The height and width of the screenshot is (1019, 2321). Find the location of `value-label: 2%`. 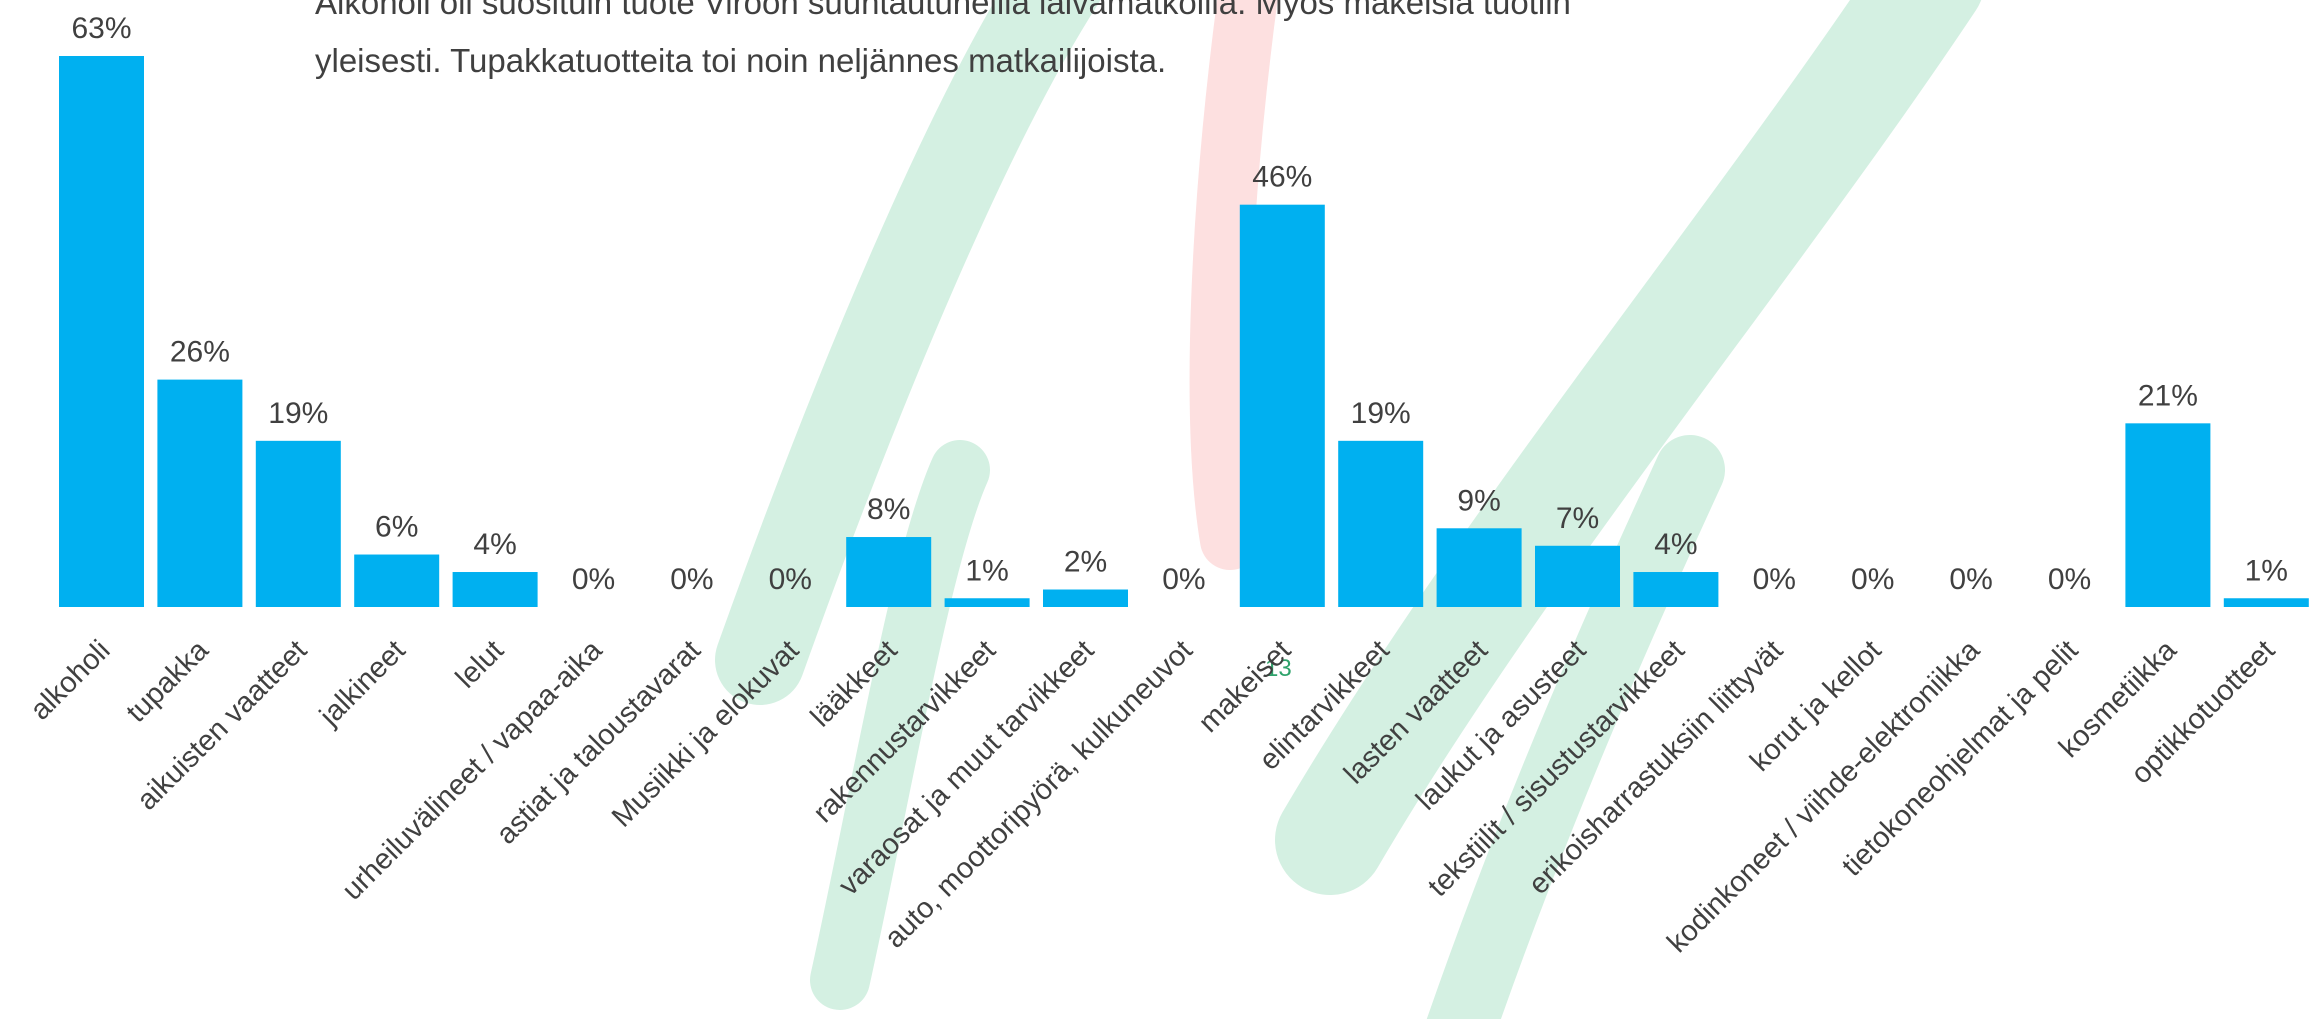

value-label: 2% is located at coordinates (1085, 562).